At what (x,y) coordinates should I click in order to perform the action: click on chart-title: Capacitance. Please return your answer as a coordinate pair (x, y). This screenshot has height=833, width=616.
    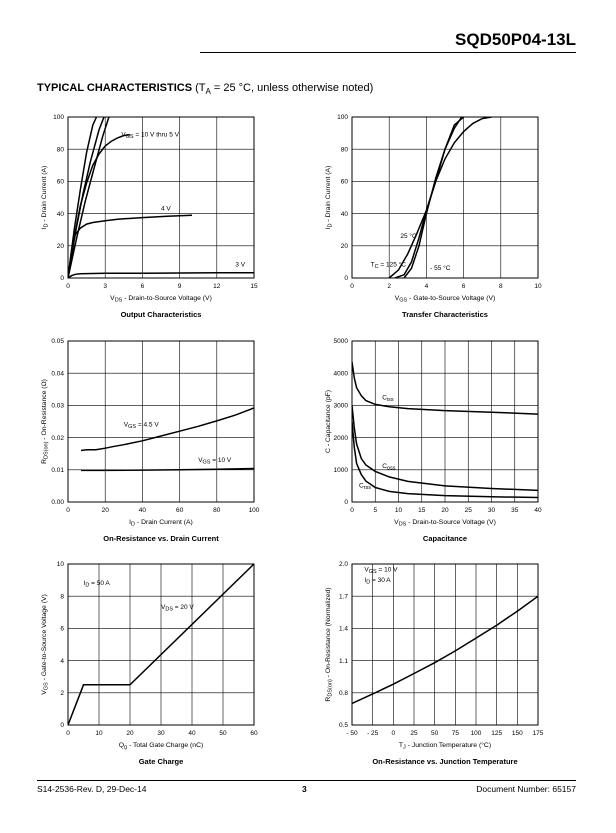
    Looking at the image, I should click on (445, 538).